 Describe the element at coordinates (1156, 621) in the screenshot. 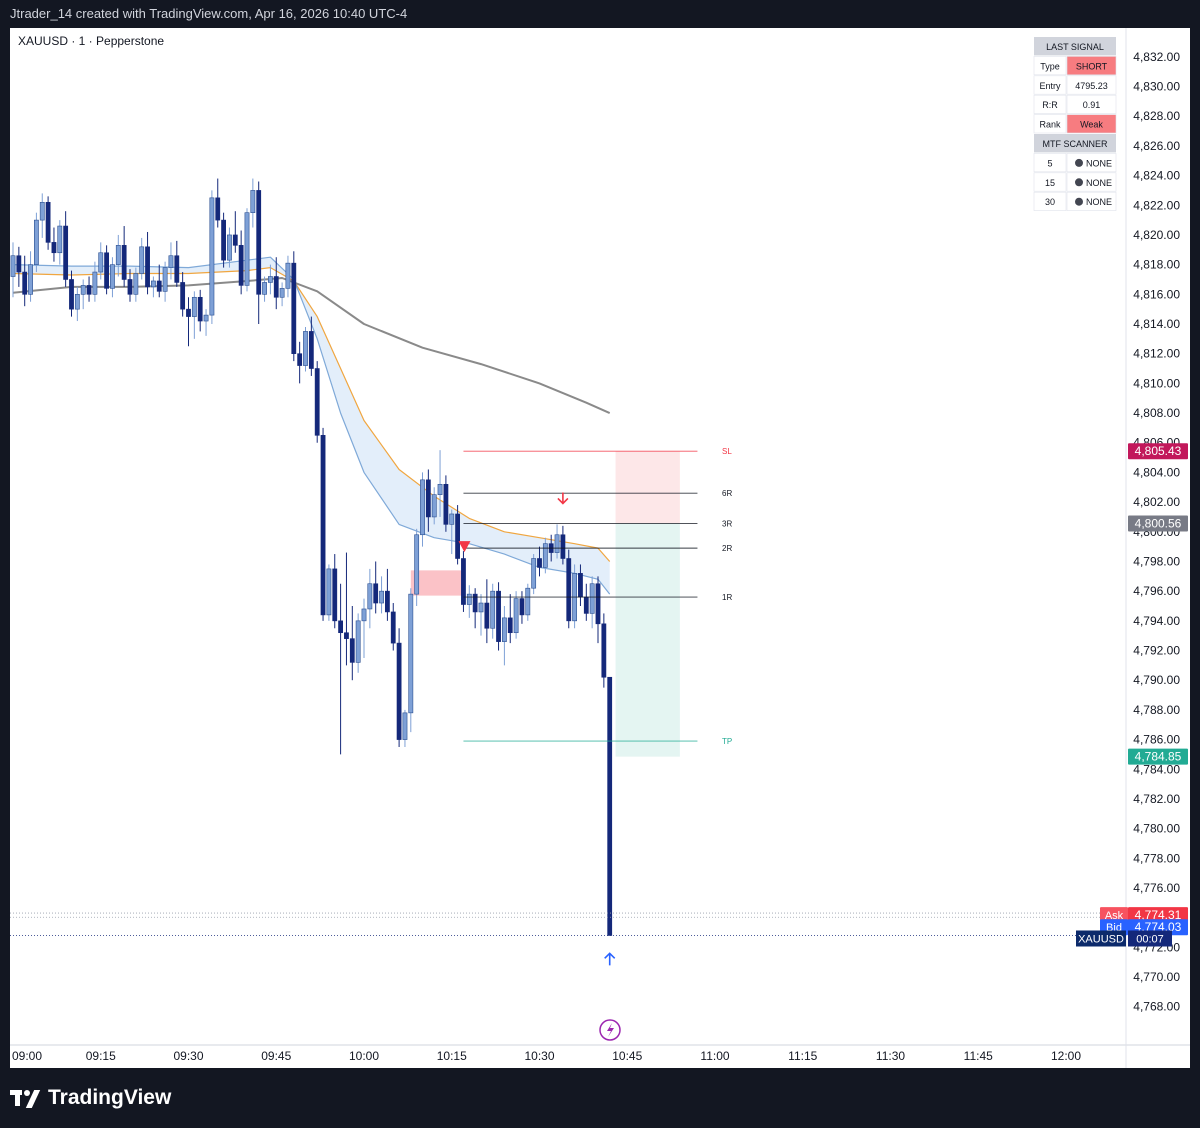

I see `y-tick-label: 4,794.00` at that location.